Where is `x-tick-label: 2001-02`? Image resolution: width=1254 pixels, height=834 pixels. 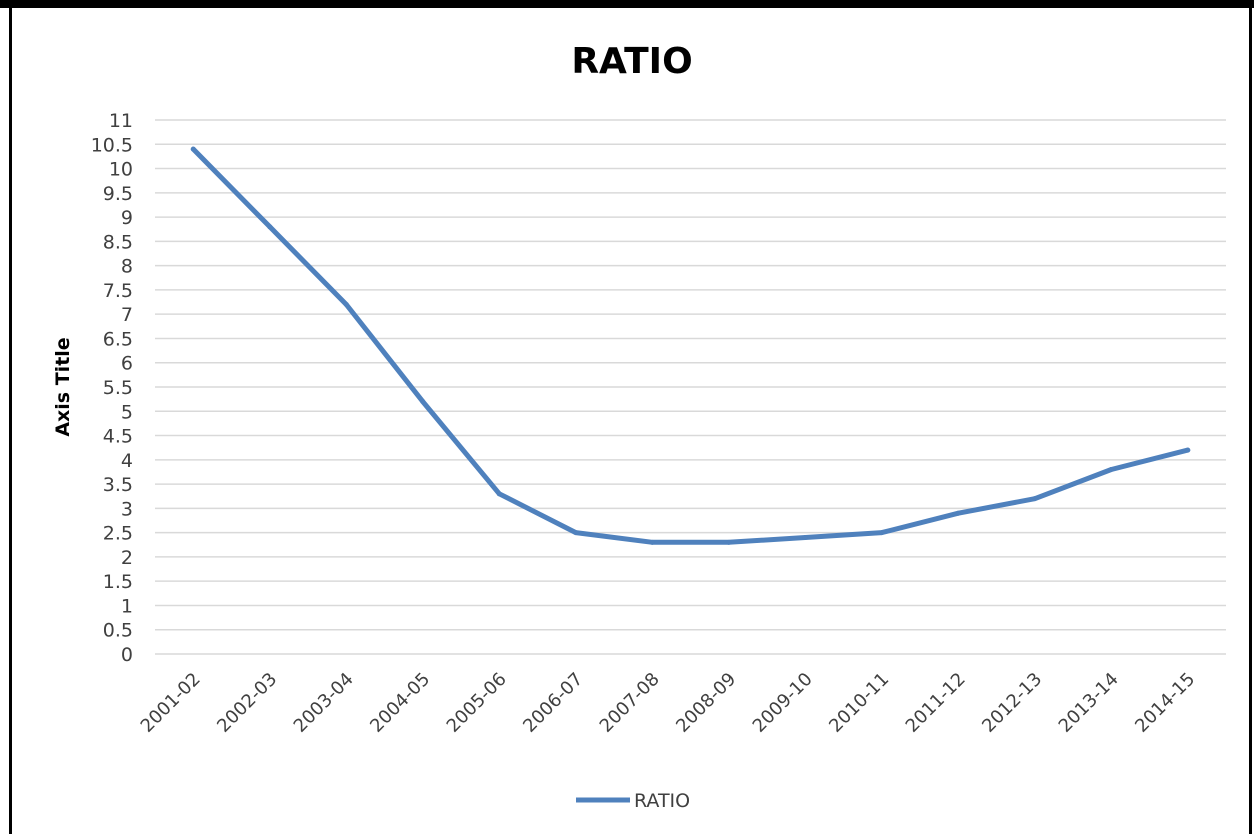 x-tick-label: 2001-02 is located at coordinates (171, 703).